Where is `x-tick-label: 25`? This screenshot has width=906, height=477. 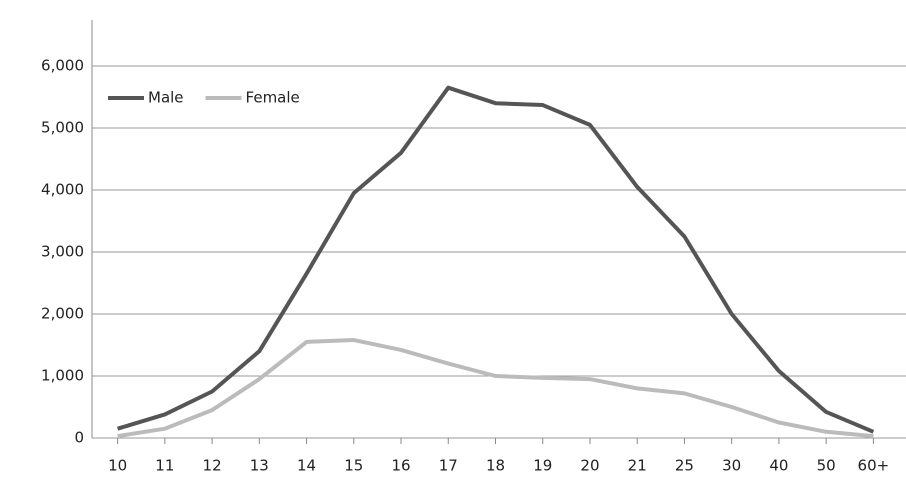
x-tick-label: 25 is located at coordinates (684, 466).